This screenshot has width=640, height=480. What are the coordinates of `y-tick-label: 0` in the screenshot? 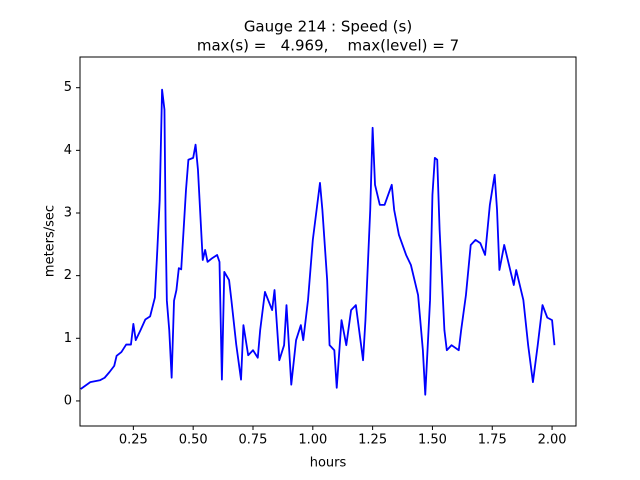 It's located at (68, 400).